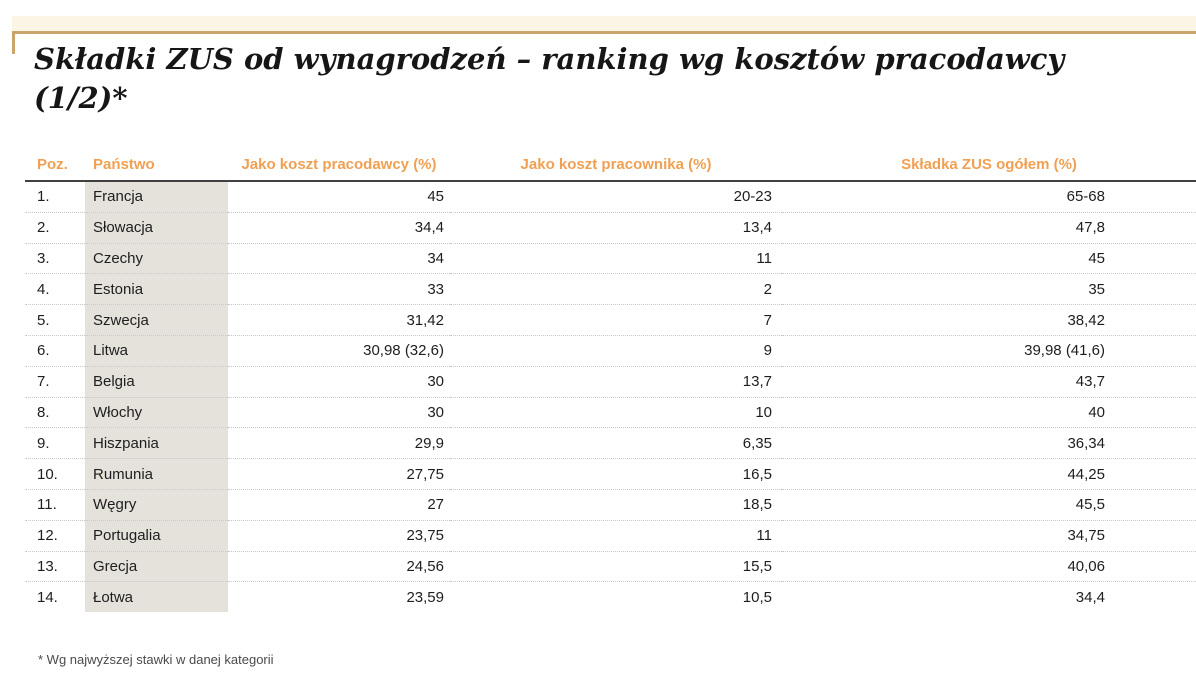 The image size is (1196, 682). What do you see at coordinates (156, 320) in the screenshot?
I see `cell-country: Szwecja` at bounding box center [156, 320].